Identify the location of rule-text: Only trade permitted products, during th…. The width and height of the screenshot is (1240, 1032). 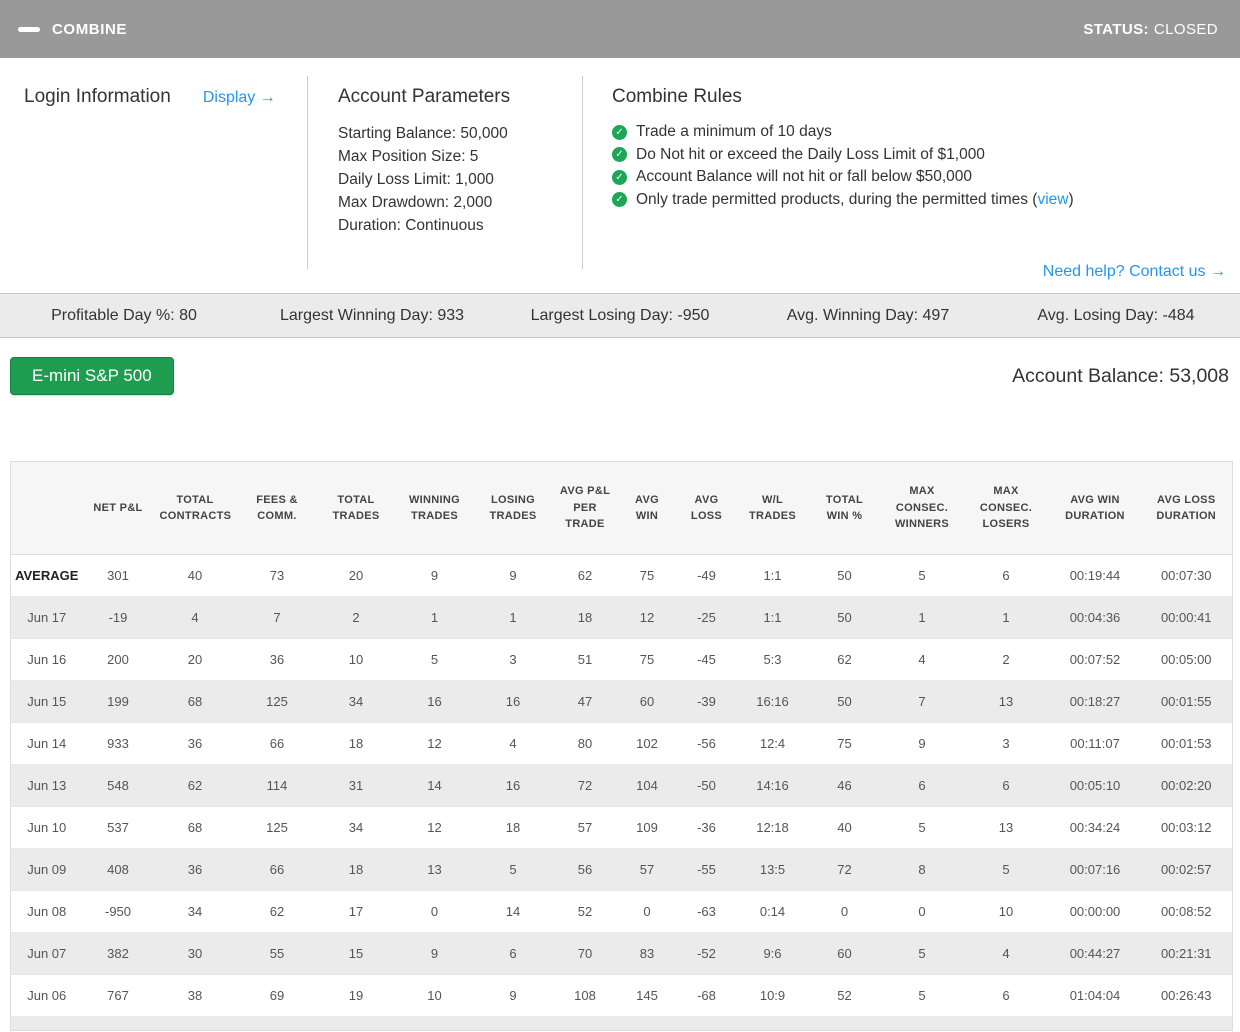
(855, 199).